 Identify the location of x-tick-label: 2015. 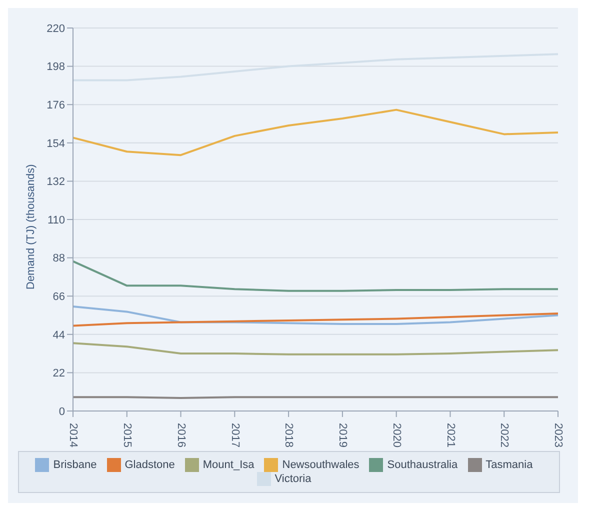
(126, 435).